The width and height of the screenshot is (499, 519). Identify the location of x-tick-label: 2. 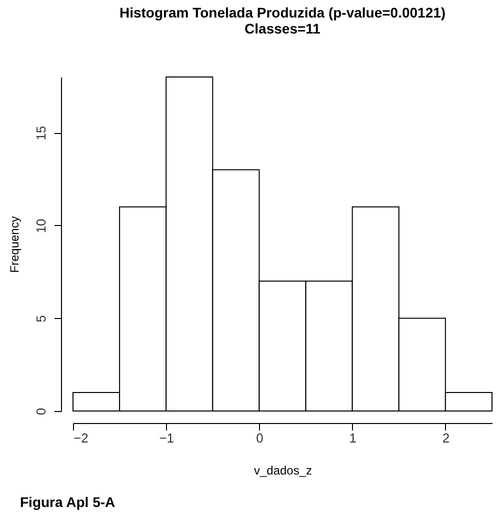
(446, 438).